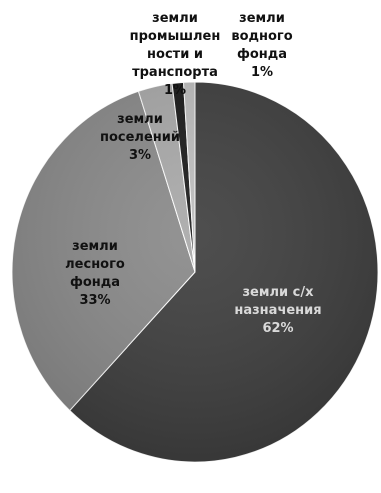 Image resolution: width=381 pixels, height=493 pixels. I want to click on data-label-water-fund: земли водного фонда 1%, so click(261, 45).